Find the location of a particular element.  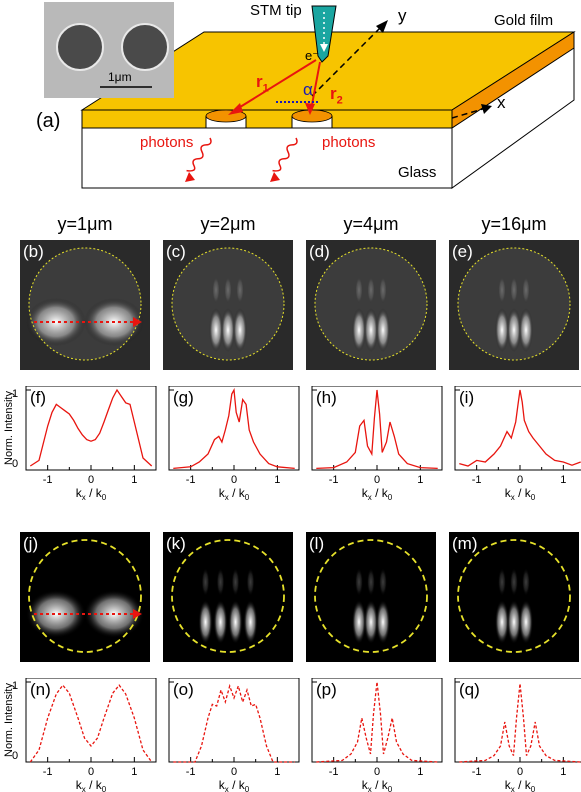

panel-label: (b) is located at coordinates (33, 251).